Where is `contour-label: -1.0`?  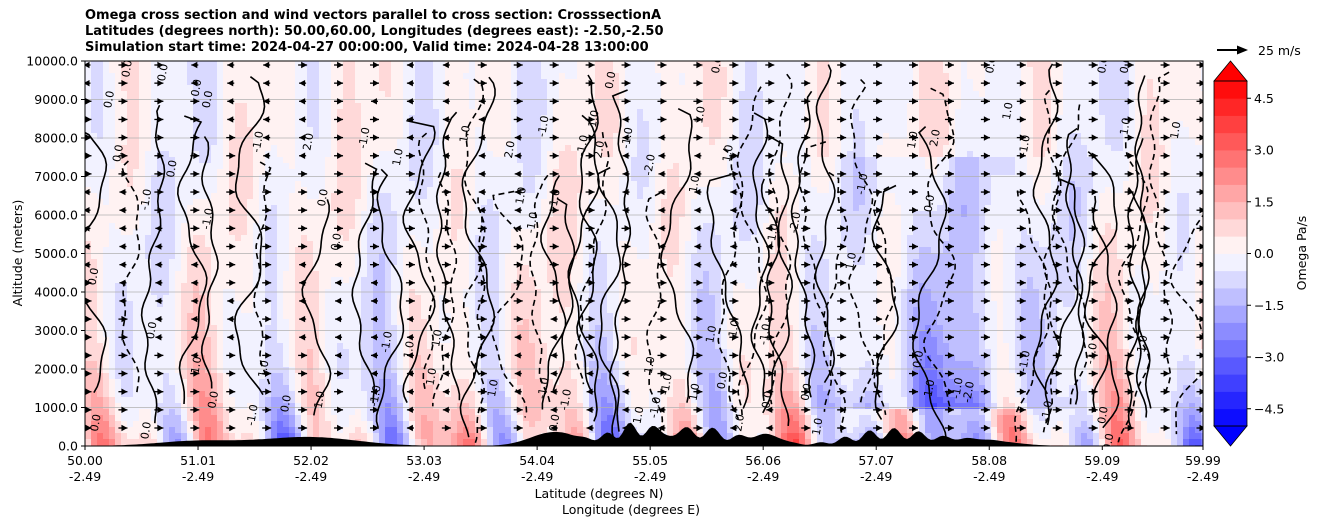 contour-label: -1.0 is located at coordinates (957, 387).